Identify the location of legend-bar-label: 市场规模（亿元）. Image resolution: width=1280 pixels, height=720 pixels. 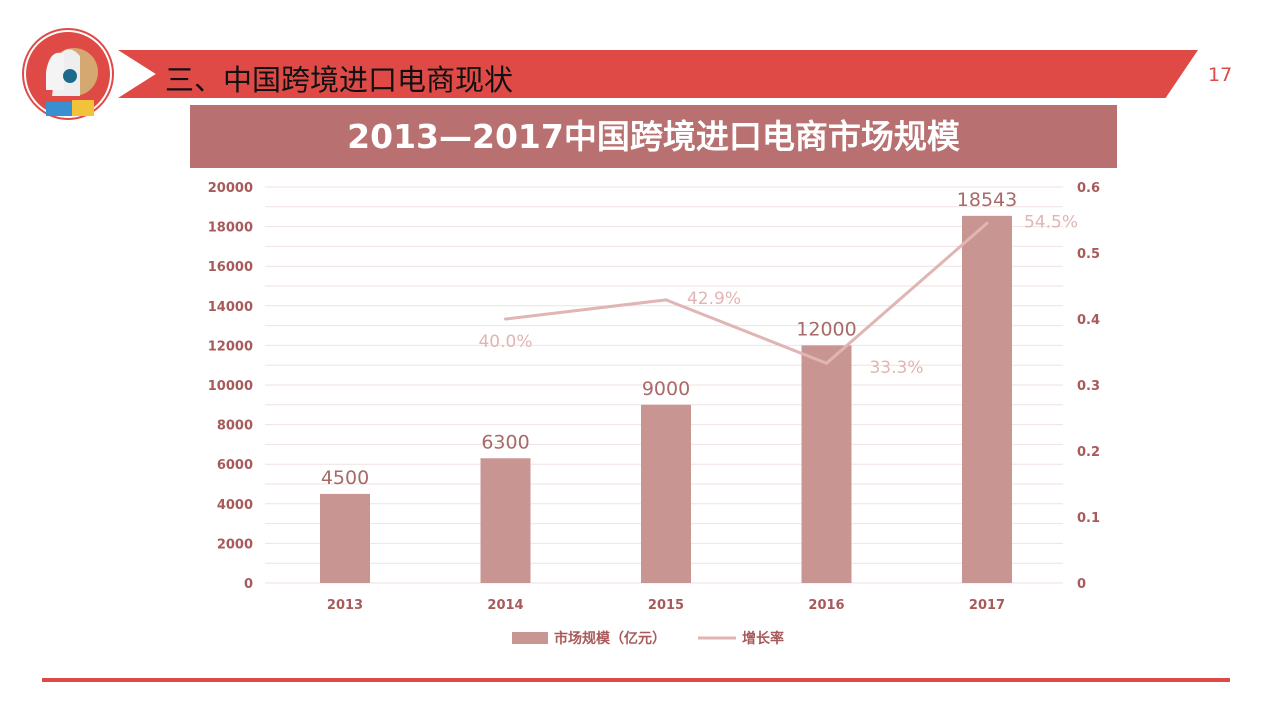
(610, 638).